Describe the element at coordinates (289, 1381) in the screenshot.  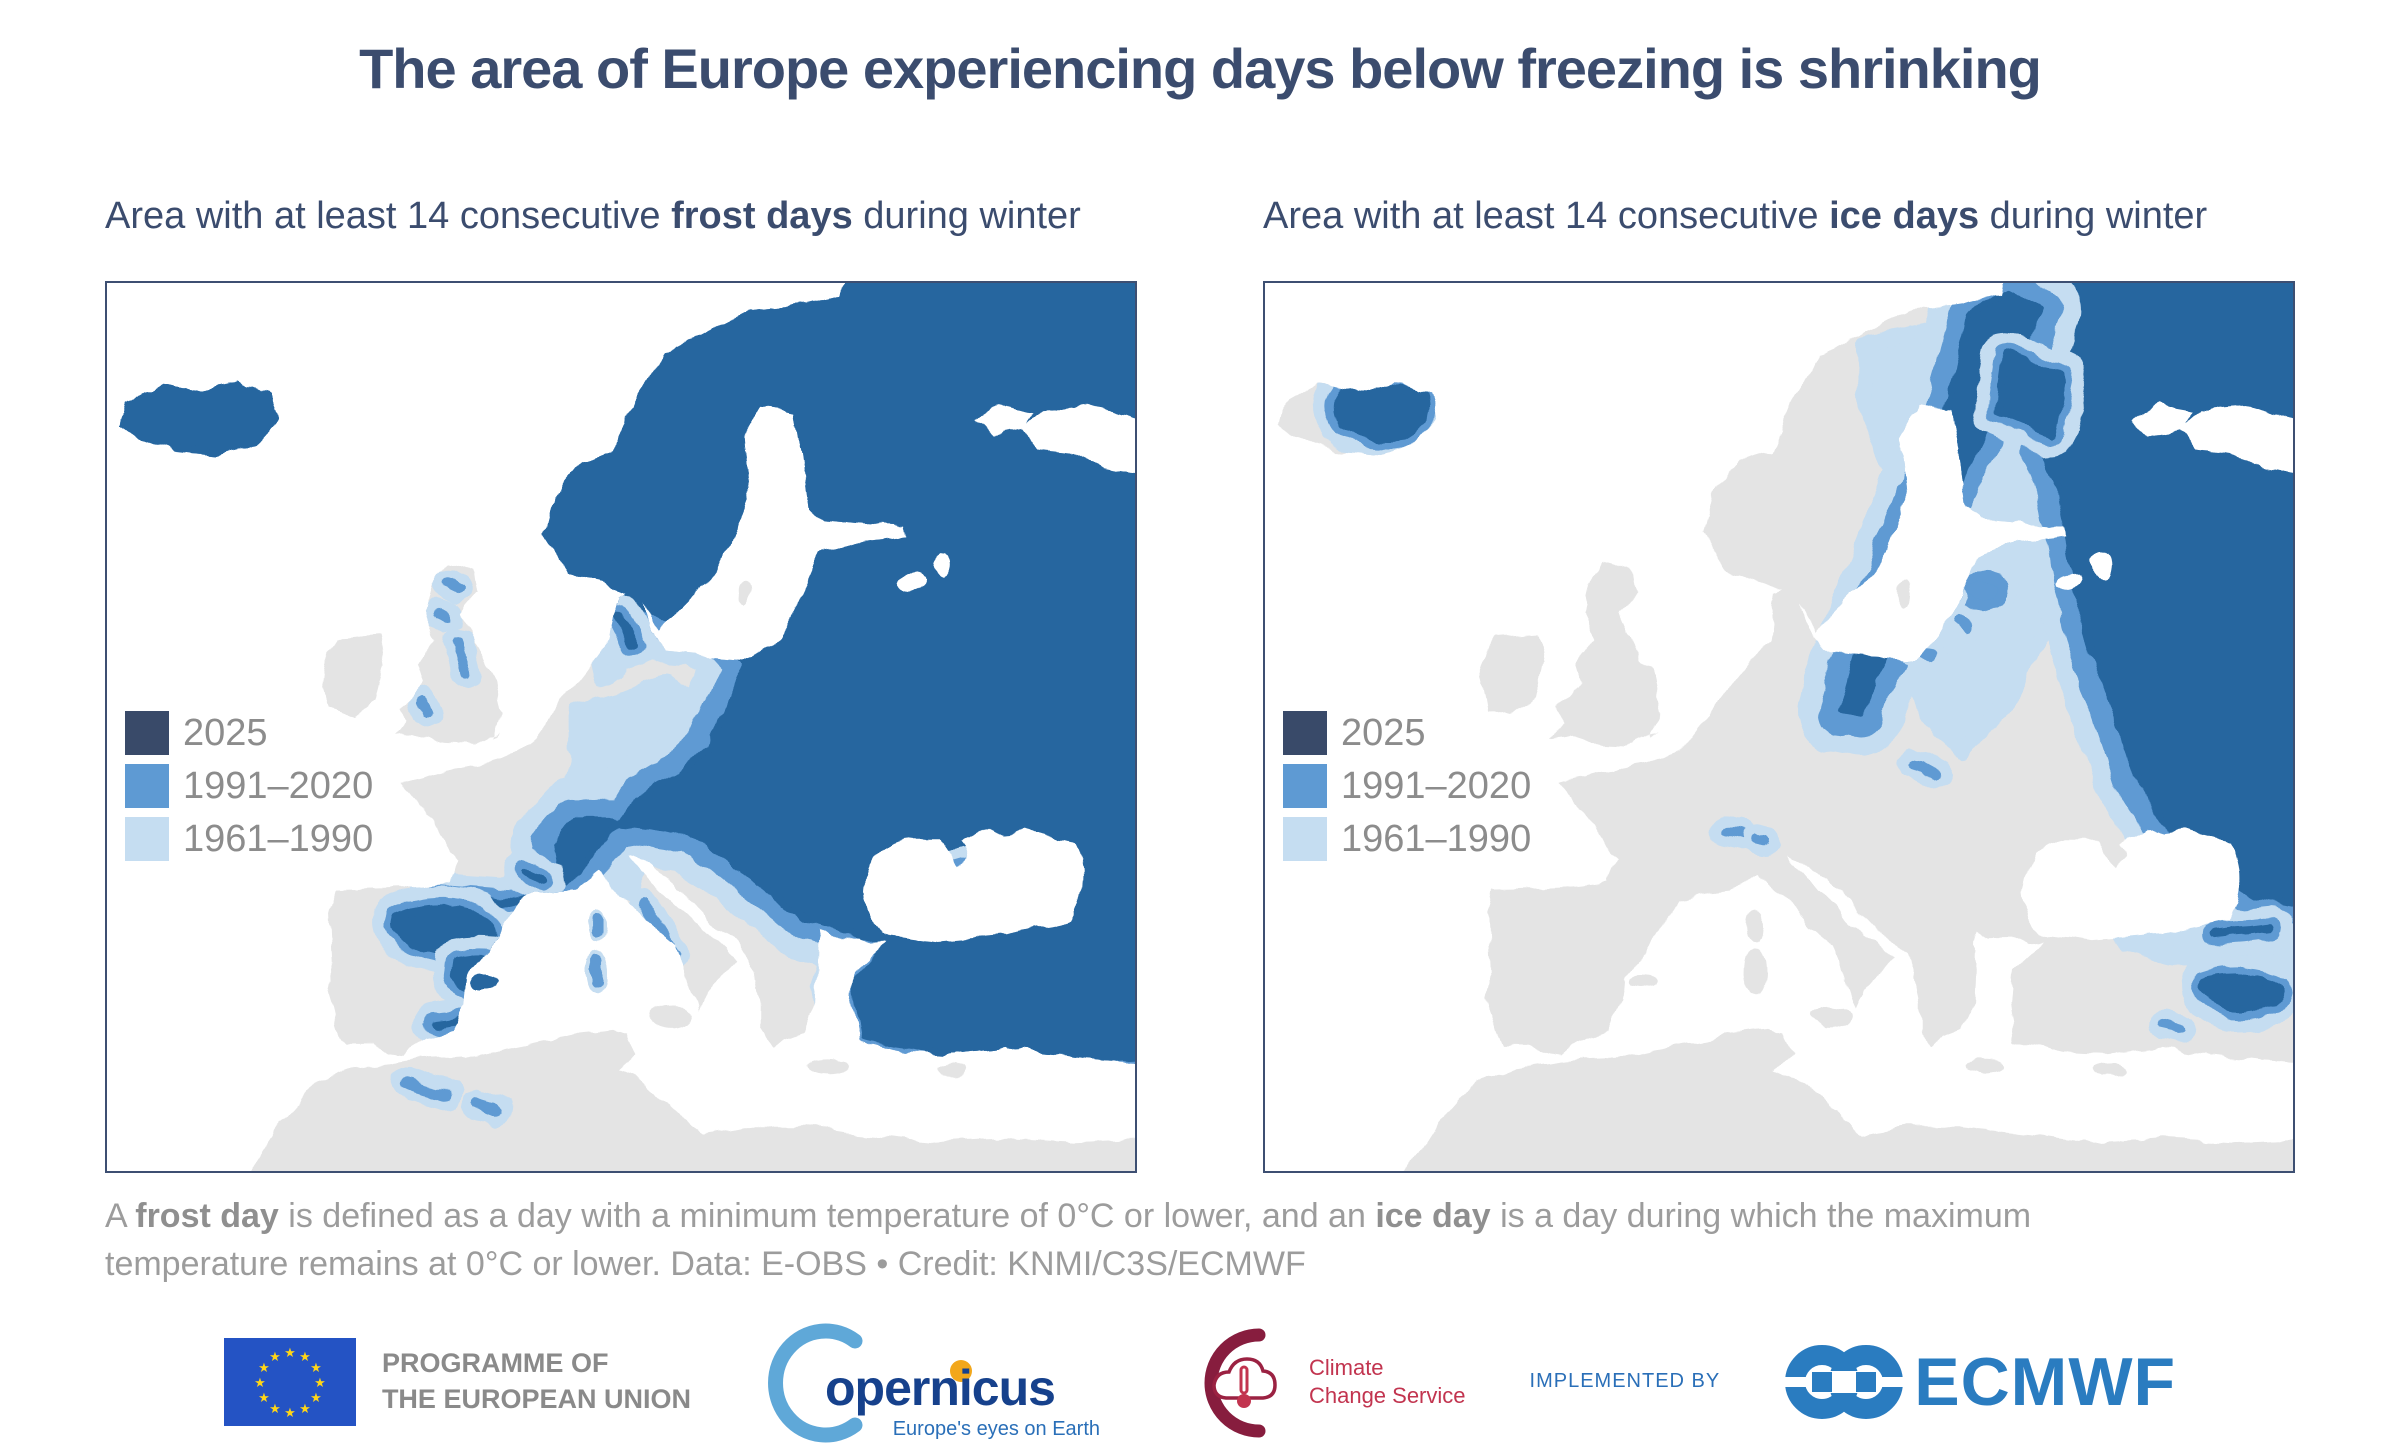
I see `eu-flag-icon: ★ ★★ ★★★ ★★★ ★★★` at that location.